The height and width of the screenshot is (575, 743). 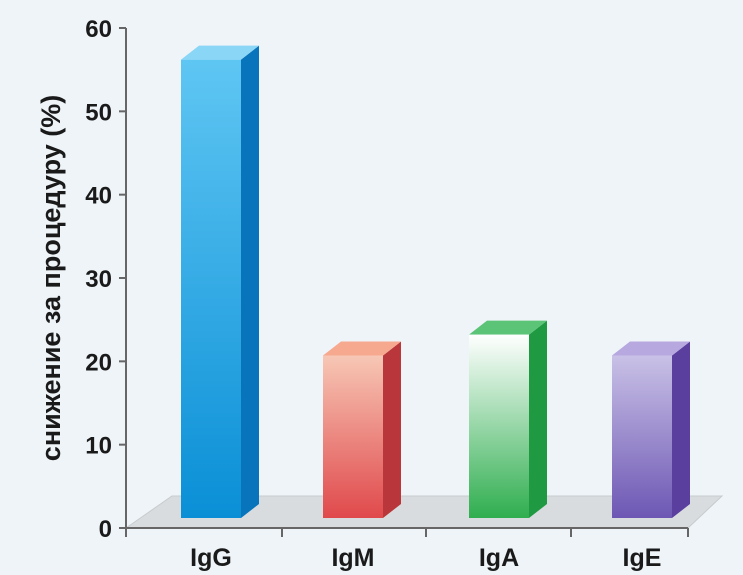 I want to click on y-axis-title: снижение за процедуру (%), so click(x=51, y=278).